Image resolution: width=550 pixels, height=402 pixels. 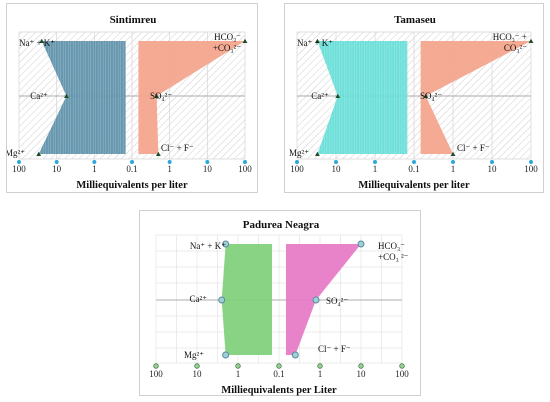 I want to click on anion-label: HCO₃⁻ +CO₃ ²⁻, so click(x=393, y=251).